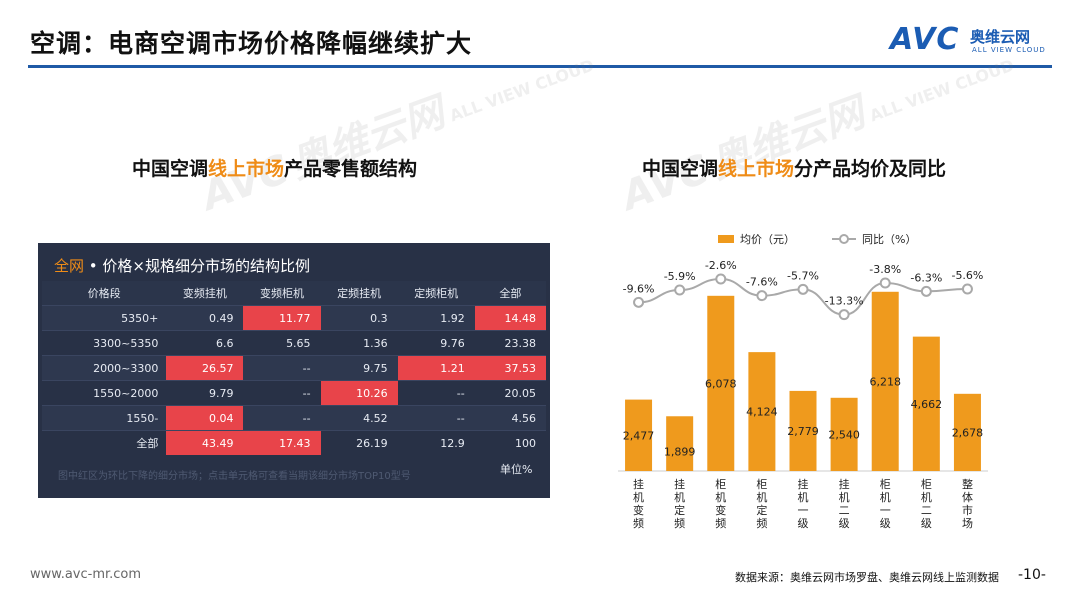 The width and height of the screenshot is (1080, 608). What do you see at coordinates (436, 343) in the screenshot?
I see `table-cell: 9.76` at bounding box center [436, 343].